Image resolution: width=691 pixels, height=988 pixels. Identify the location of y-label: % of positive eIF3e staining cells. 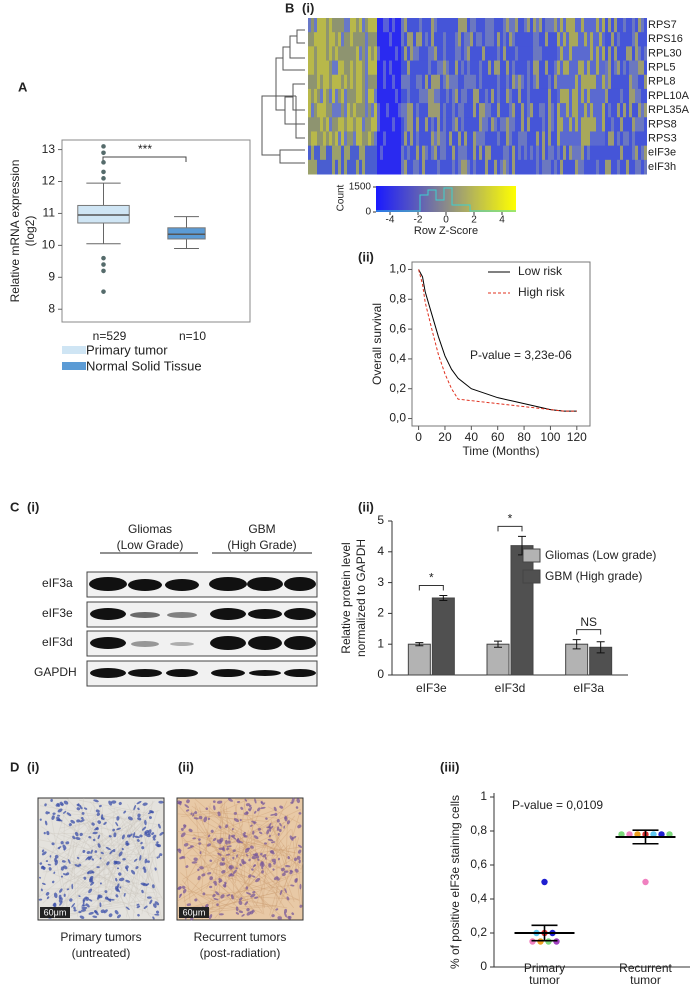
(455, 882).